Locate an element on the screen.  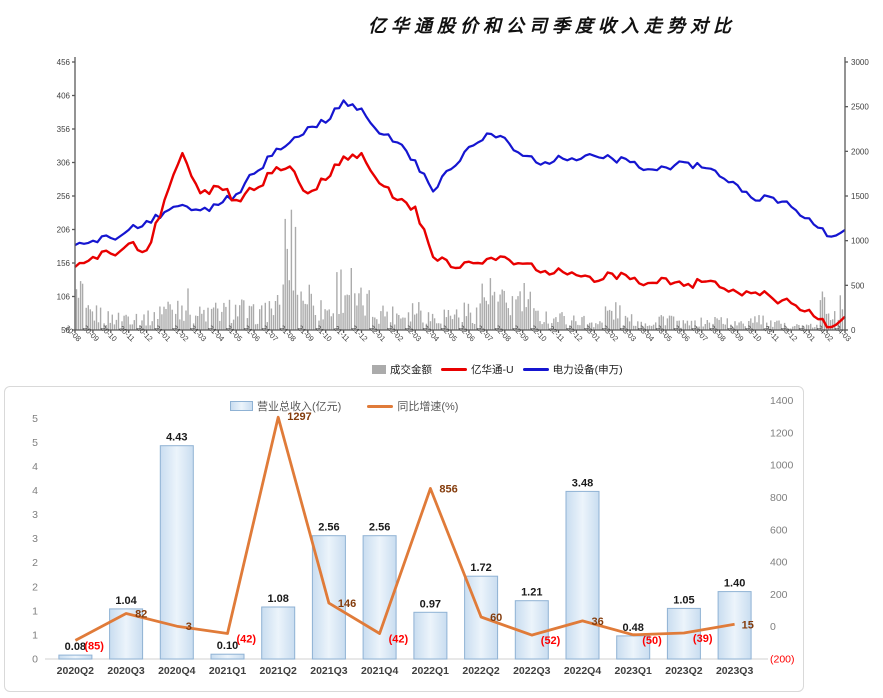
svg-text: 2 is located at coordinates (35, 587).